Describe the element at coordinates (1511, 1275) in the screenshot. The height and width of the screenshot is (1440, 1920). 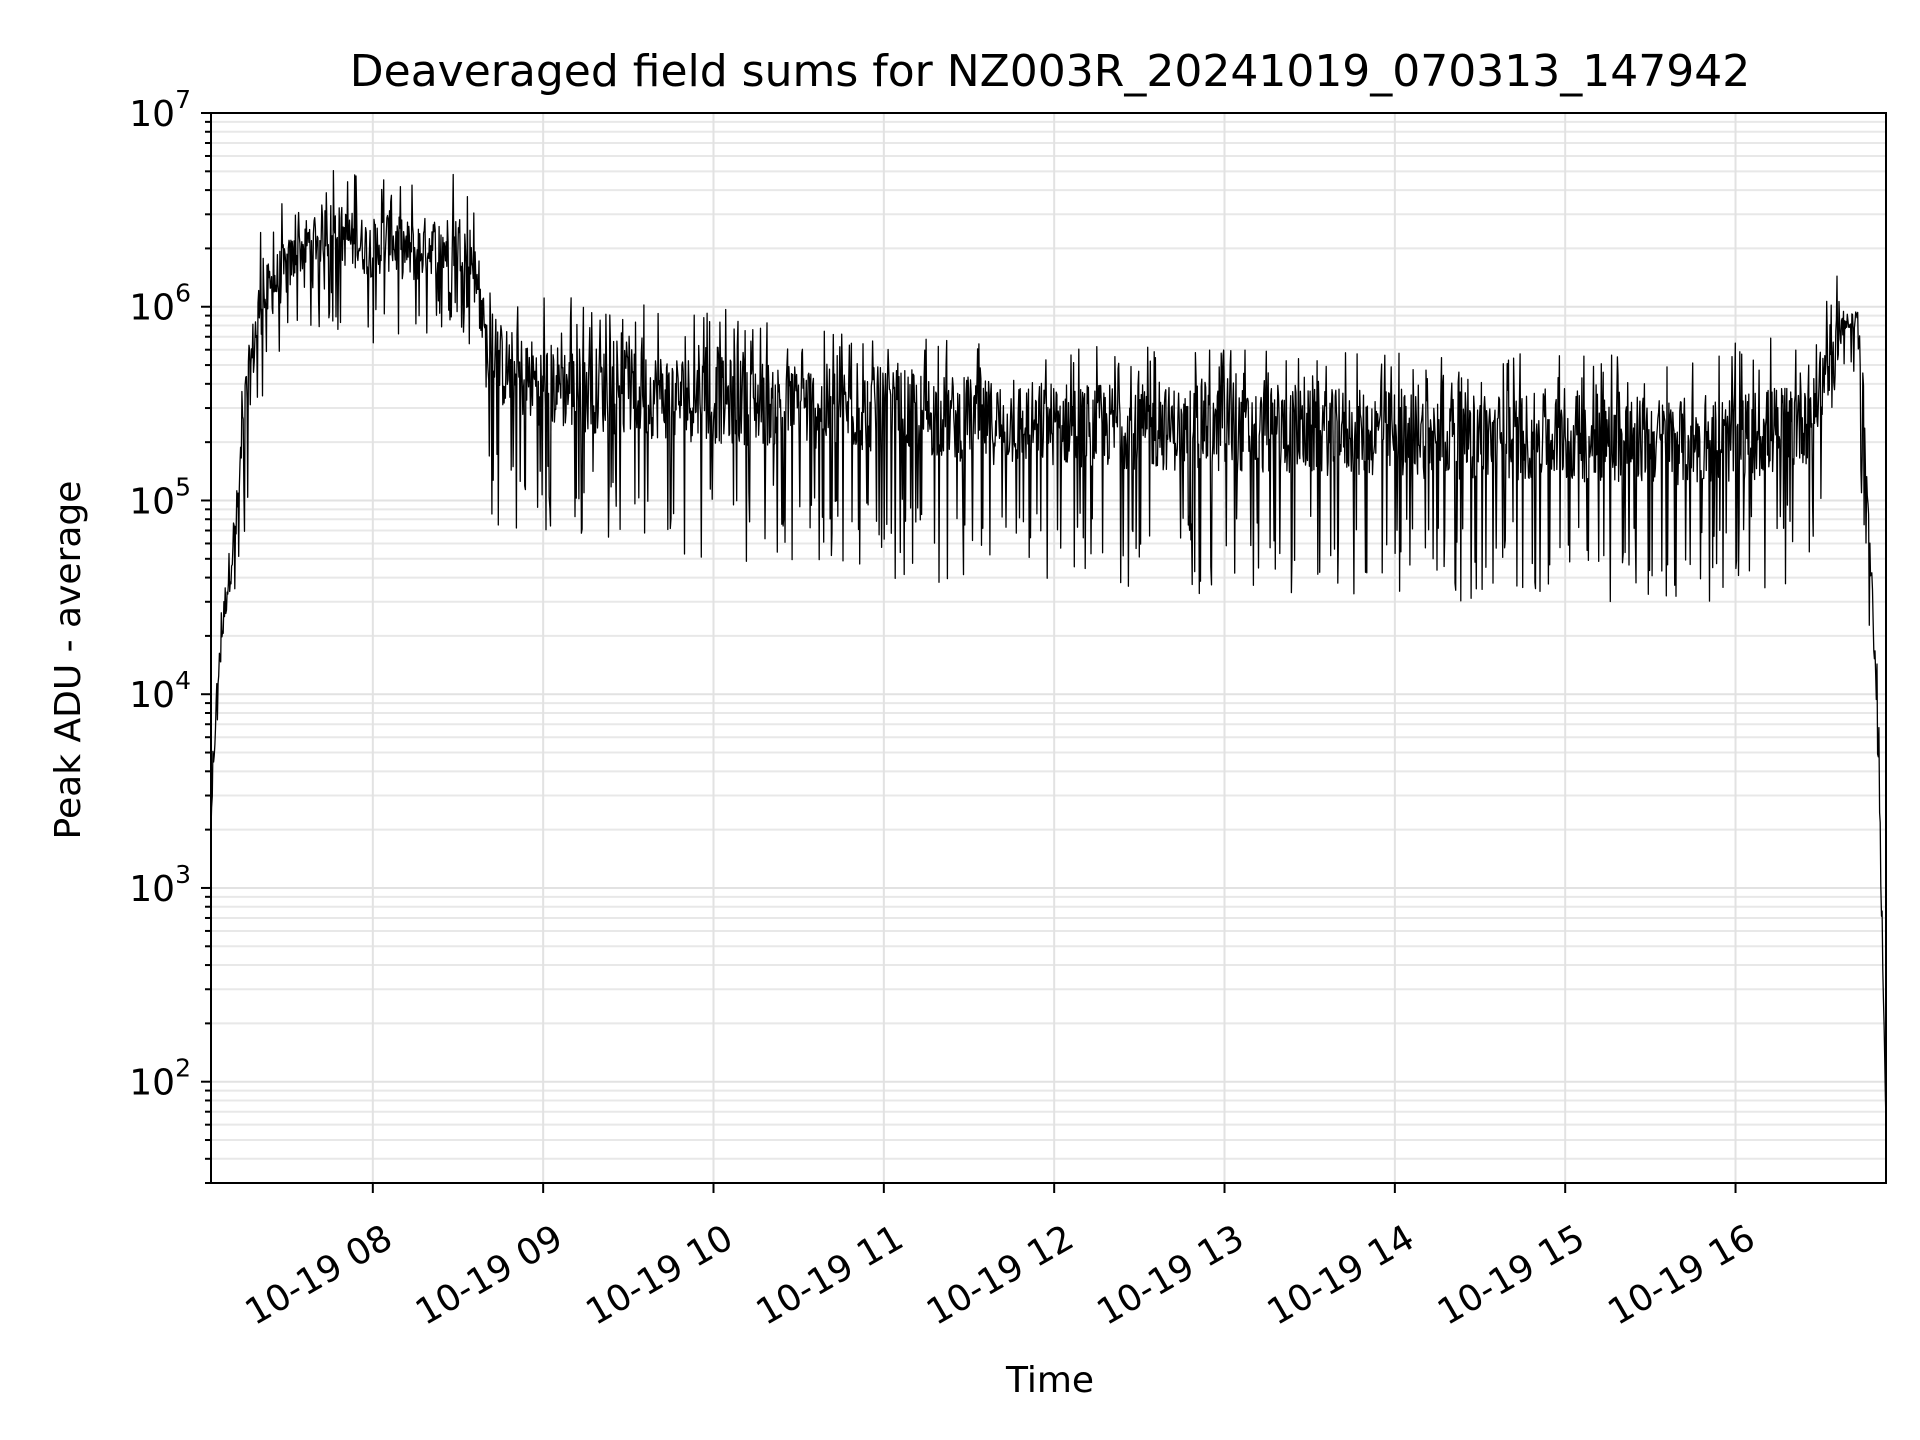
I see `x-tick-label: 10-19 15` at that location.